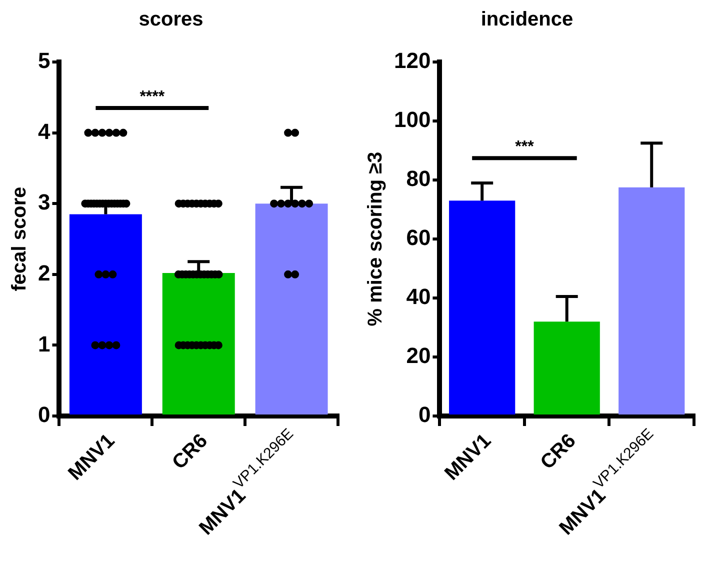 The height and width of the screenshot is (576, 713). I want to click on y-tick-label: 5, so click(44, 61).